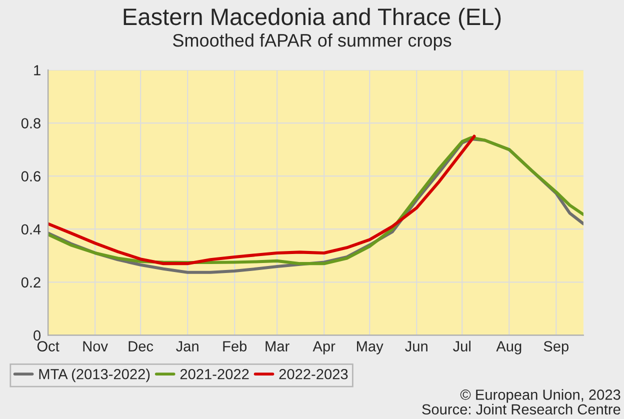  Describe the element at coordinates (556, 347) in the screenshot. I see `x-tick-label: Sep` at that location.